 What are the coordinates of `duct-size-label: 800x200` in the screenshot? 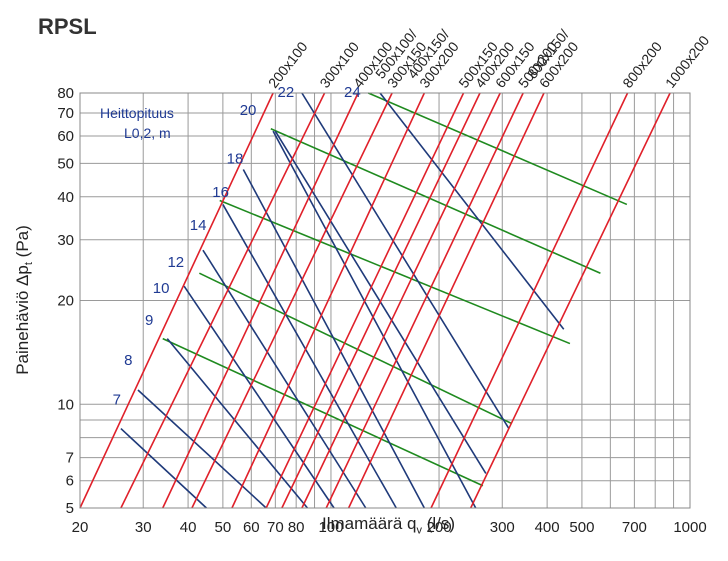 It's located at (642, 64).